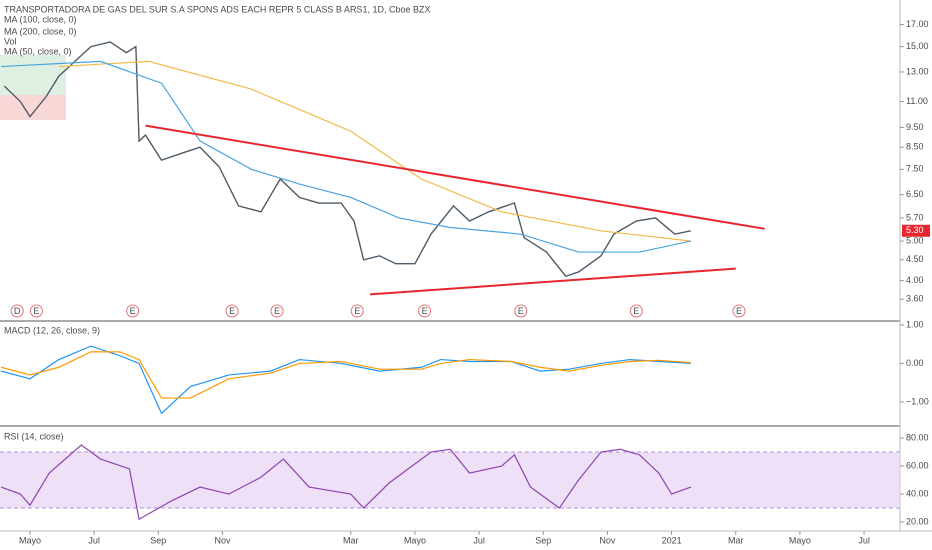 This screenshot has height=550, width=932. Describe the element at coordinates (34, 436) in the screenshot. I see `panel-title: RSI (14, close)` at that location.